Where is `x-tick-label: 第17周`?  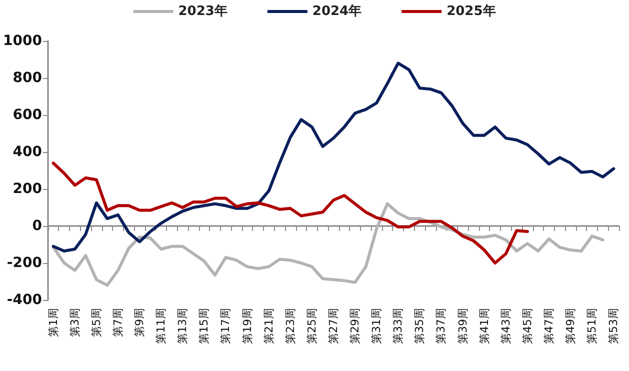 x-tick-label: 第17周 is located at coordinates (225, 326).